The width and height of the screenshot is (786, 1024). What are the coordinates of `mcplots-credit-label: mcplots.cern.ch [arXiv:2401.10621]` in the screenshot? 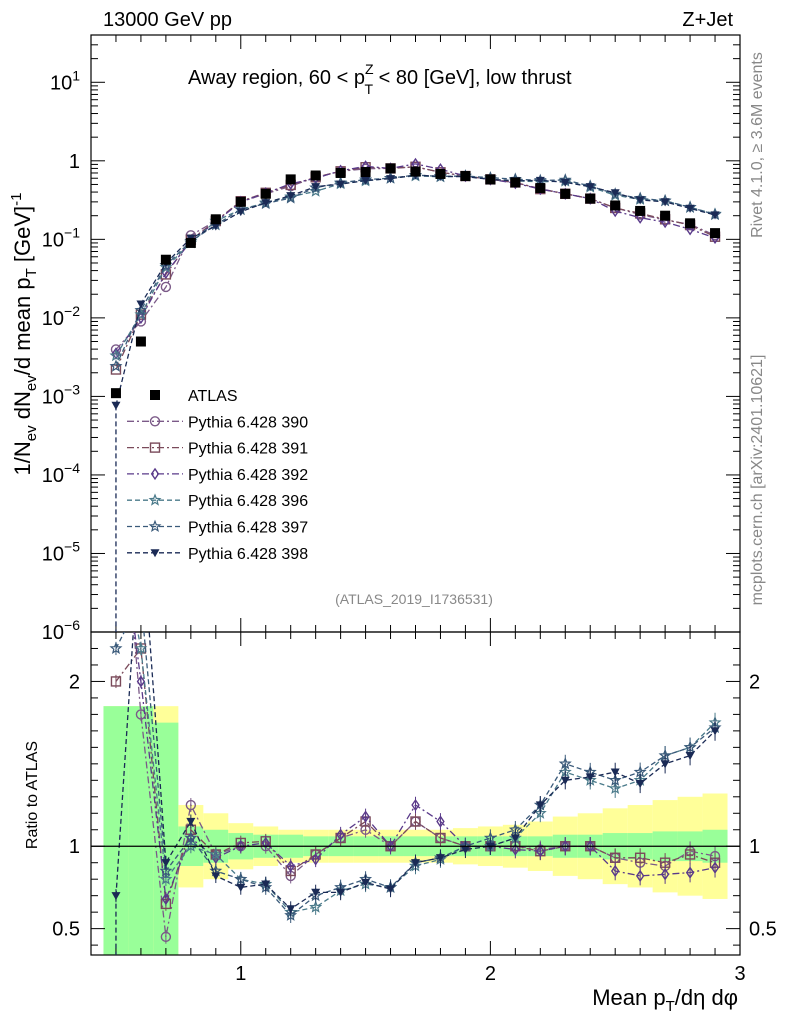 It's located at (757, 480).